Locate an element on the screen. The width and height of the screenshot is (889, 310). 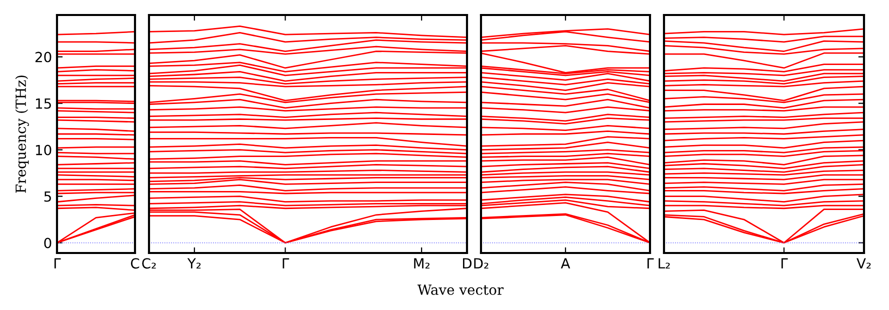
x-tick-label: D₂ is located at coordinates (481, 263).